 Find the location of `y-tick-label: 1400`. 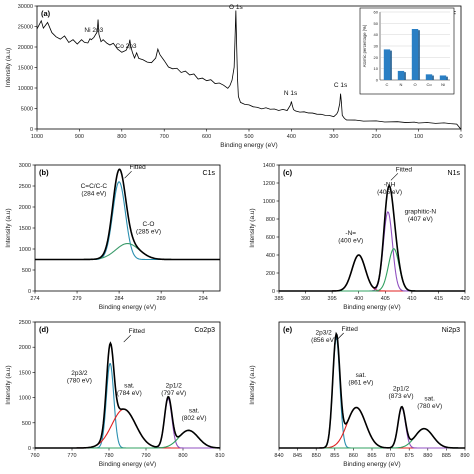

y-tick-label: 1400 is located at coordinates (269, 166).